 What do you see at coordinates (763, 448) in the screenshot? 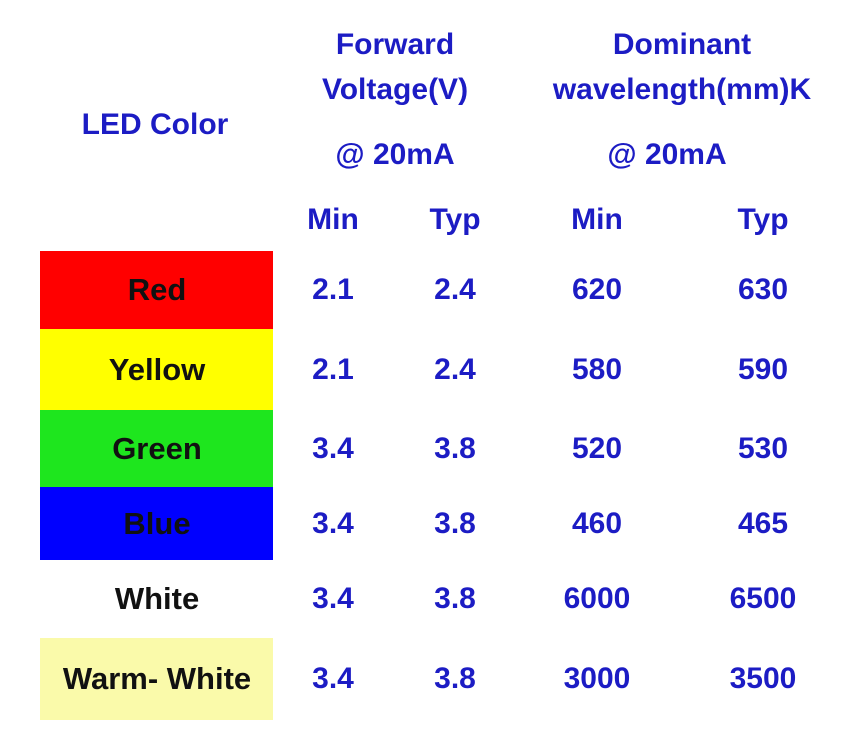
I see `cell-value: 530` at bounding box center [763, 448].